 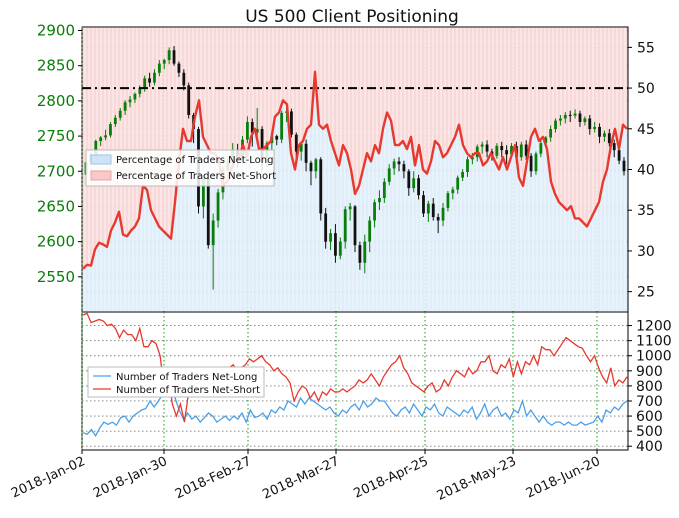 I want to click on count-tick-label-5: 900, so click(x=649, y=372).